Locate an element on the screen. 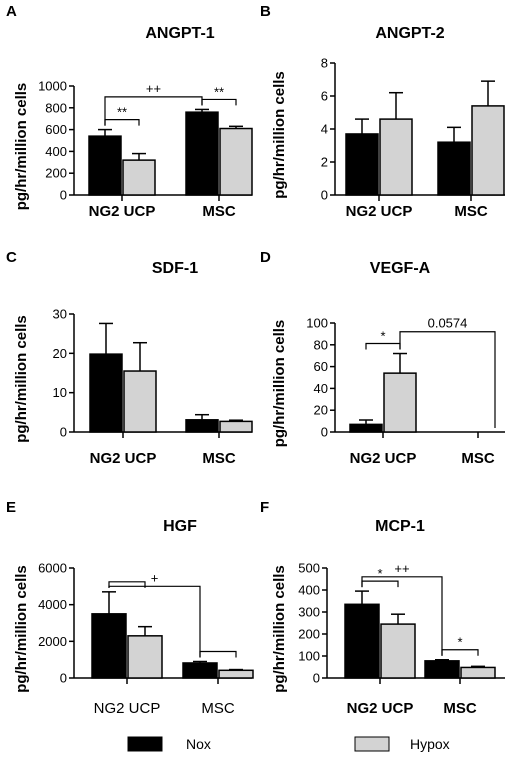  y-tick-label: 60 is located at coordinates (321, 366).